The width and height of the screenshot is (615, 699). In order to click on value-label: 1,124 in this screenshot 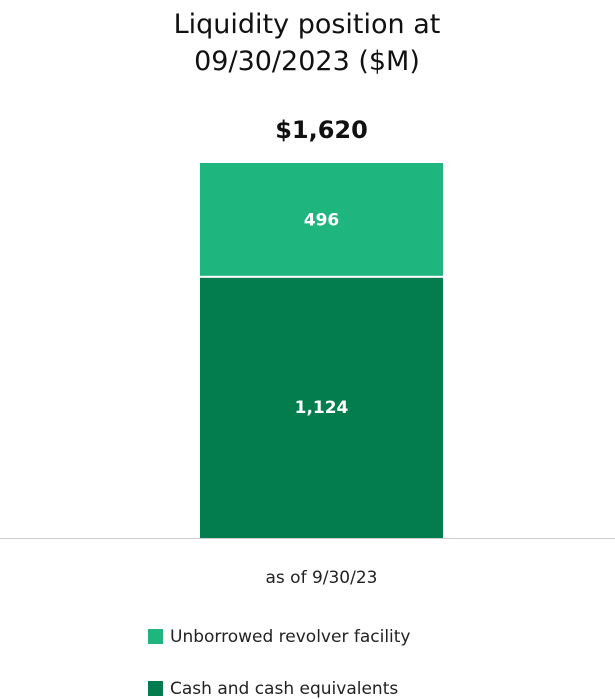, I will do `click(322, 408)`.